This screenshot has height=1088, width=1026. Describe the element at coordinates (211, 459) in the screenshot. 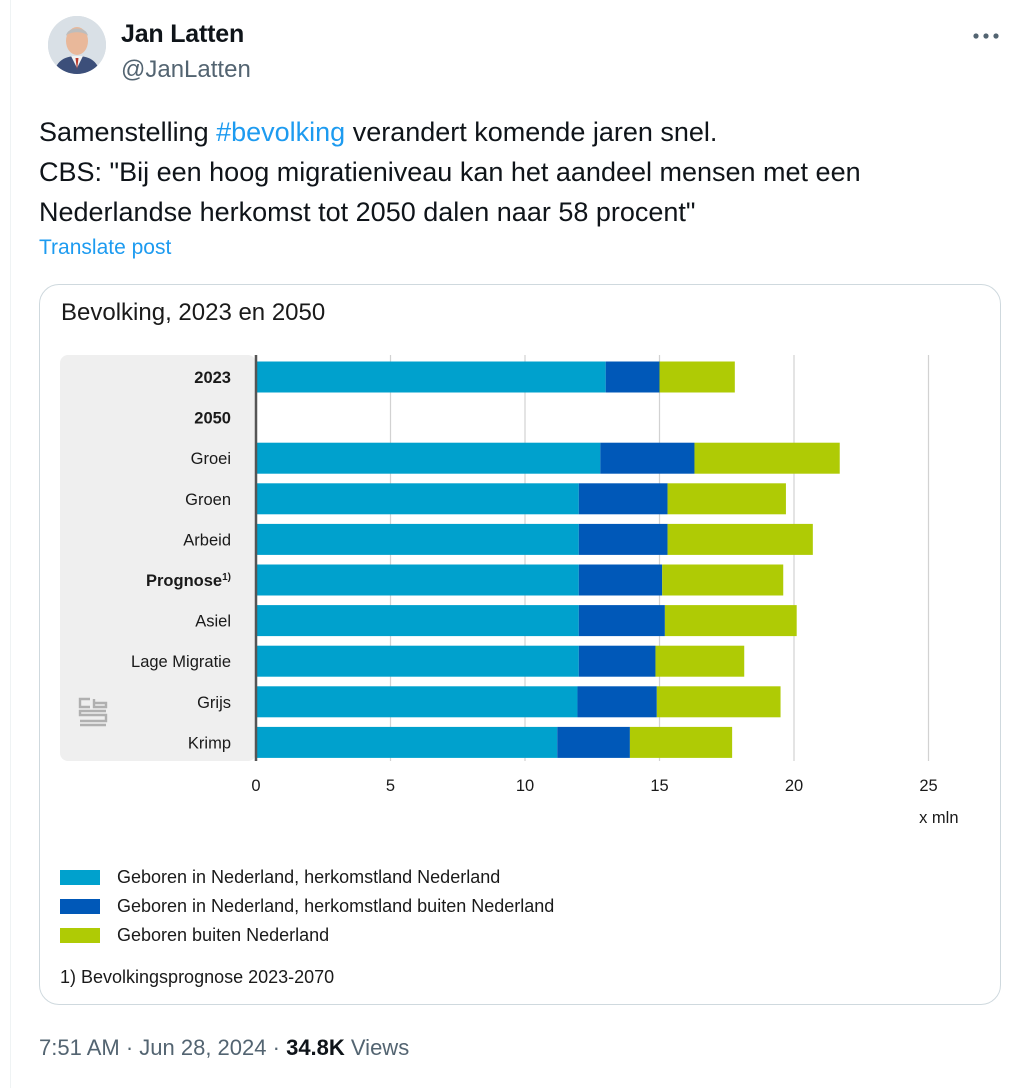

I see `category-label: Groei` at that location.